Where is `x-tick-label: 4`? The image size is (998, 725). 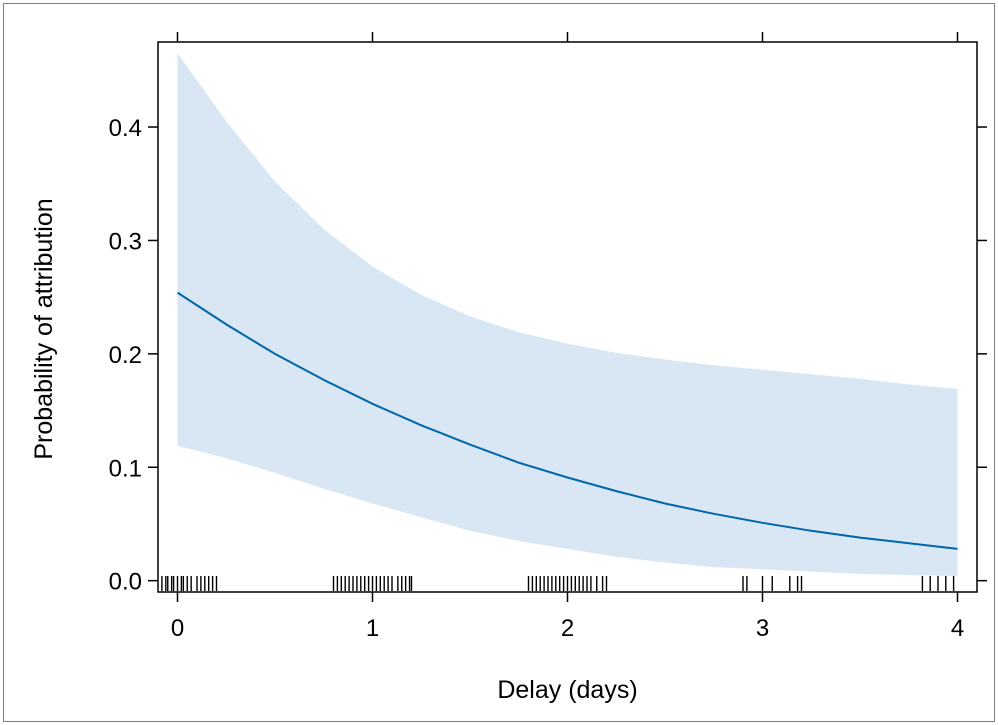
x-tick-label: 4 is located at coordinates (957, 628).